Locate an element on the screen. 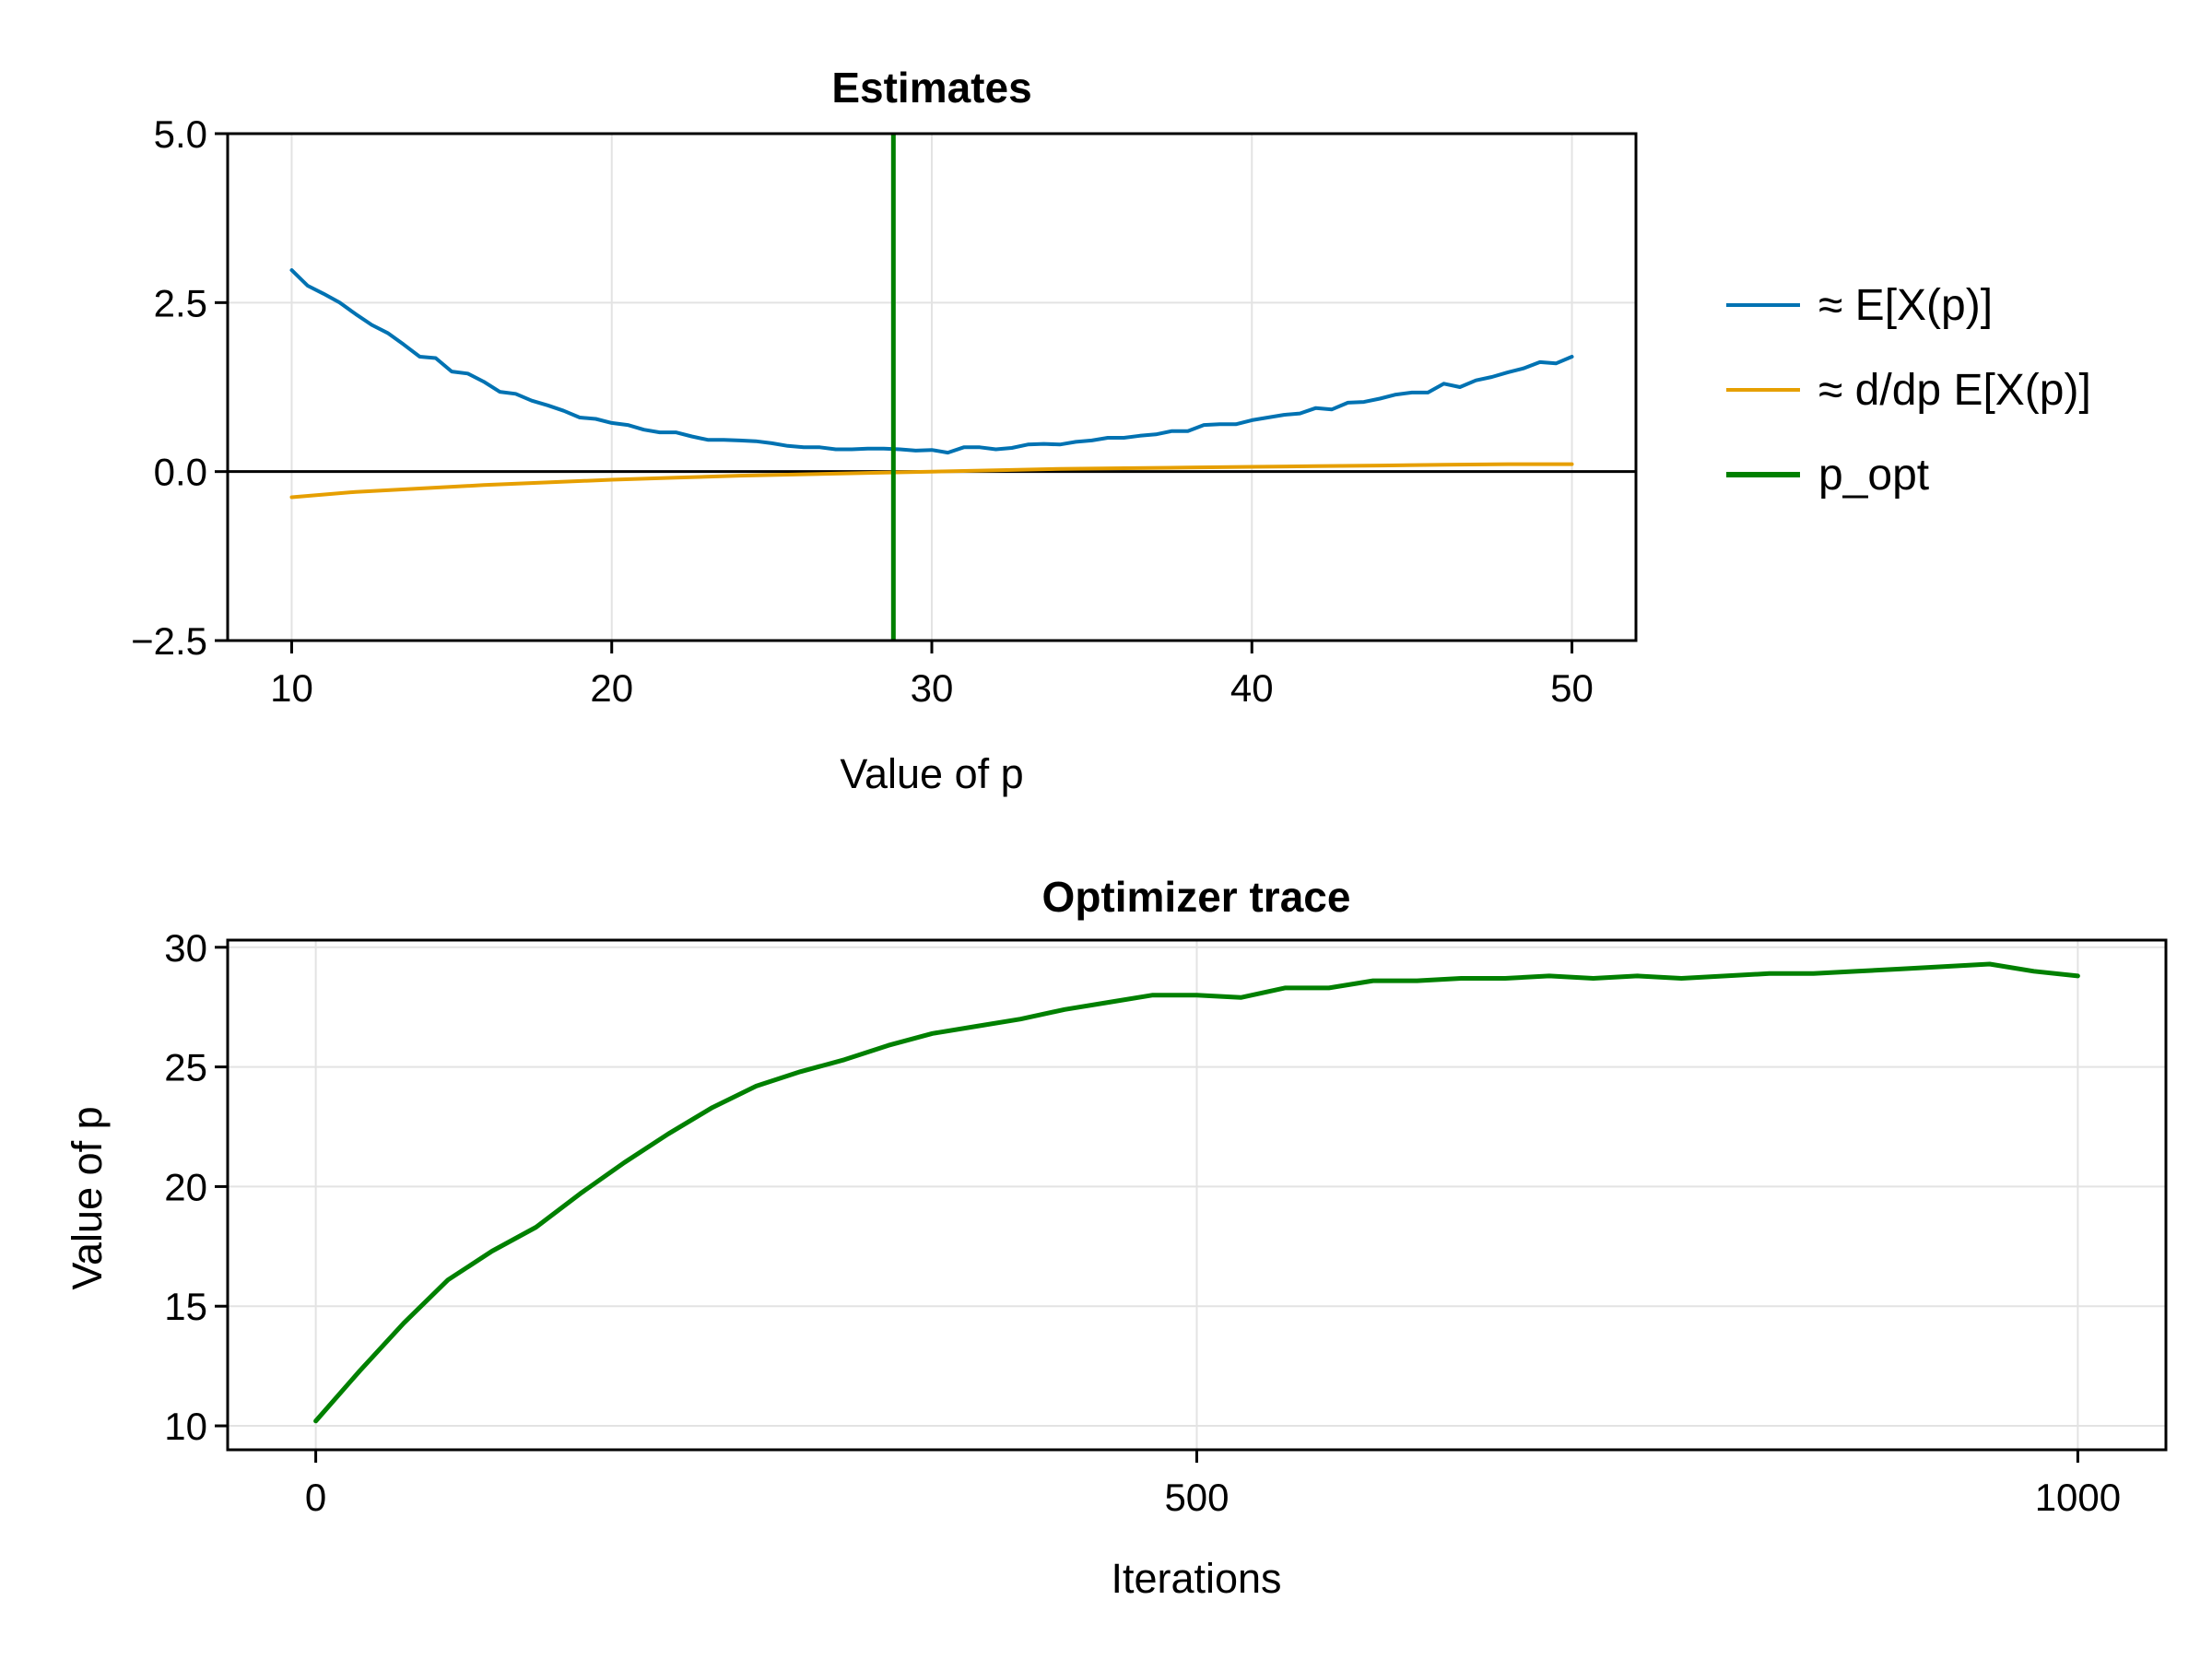 This screenshot has width=2212, height=1659. y-tick-label: 30 is located at coordinates (185, 948).